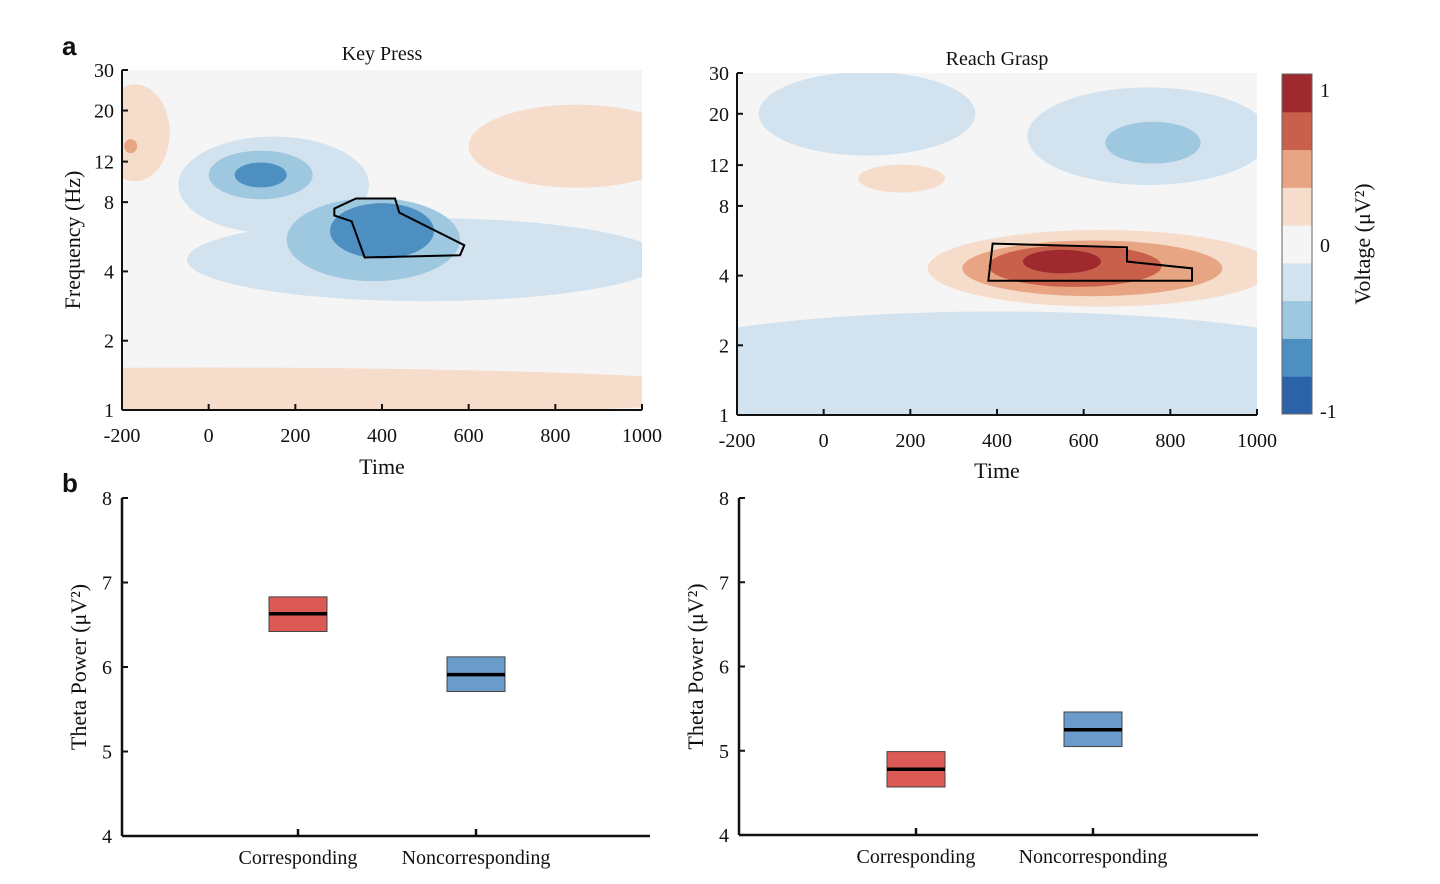  What do you see at coordinates (997, 59) in the screenshot?
I see `chart-title: Reach Grasp` at bounding box center [997, 59].